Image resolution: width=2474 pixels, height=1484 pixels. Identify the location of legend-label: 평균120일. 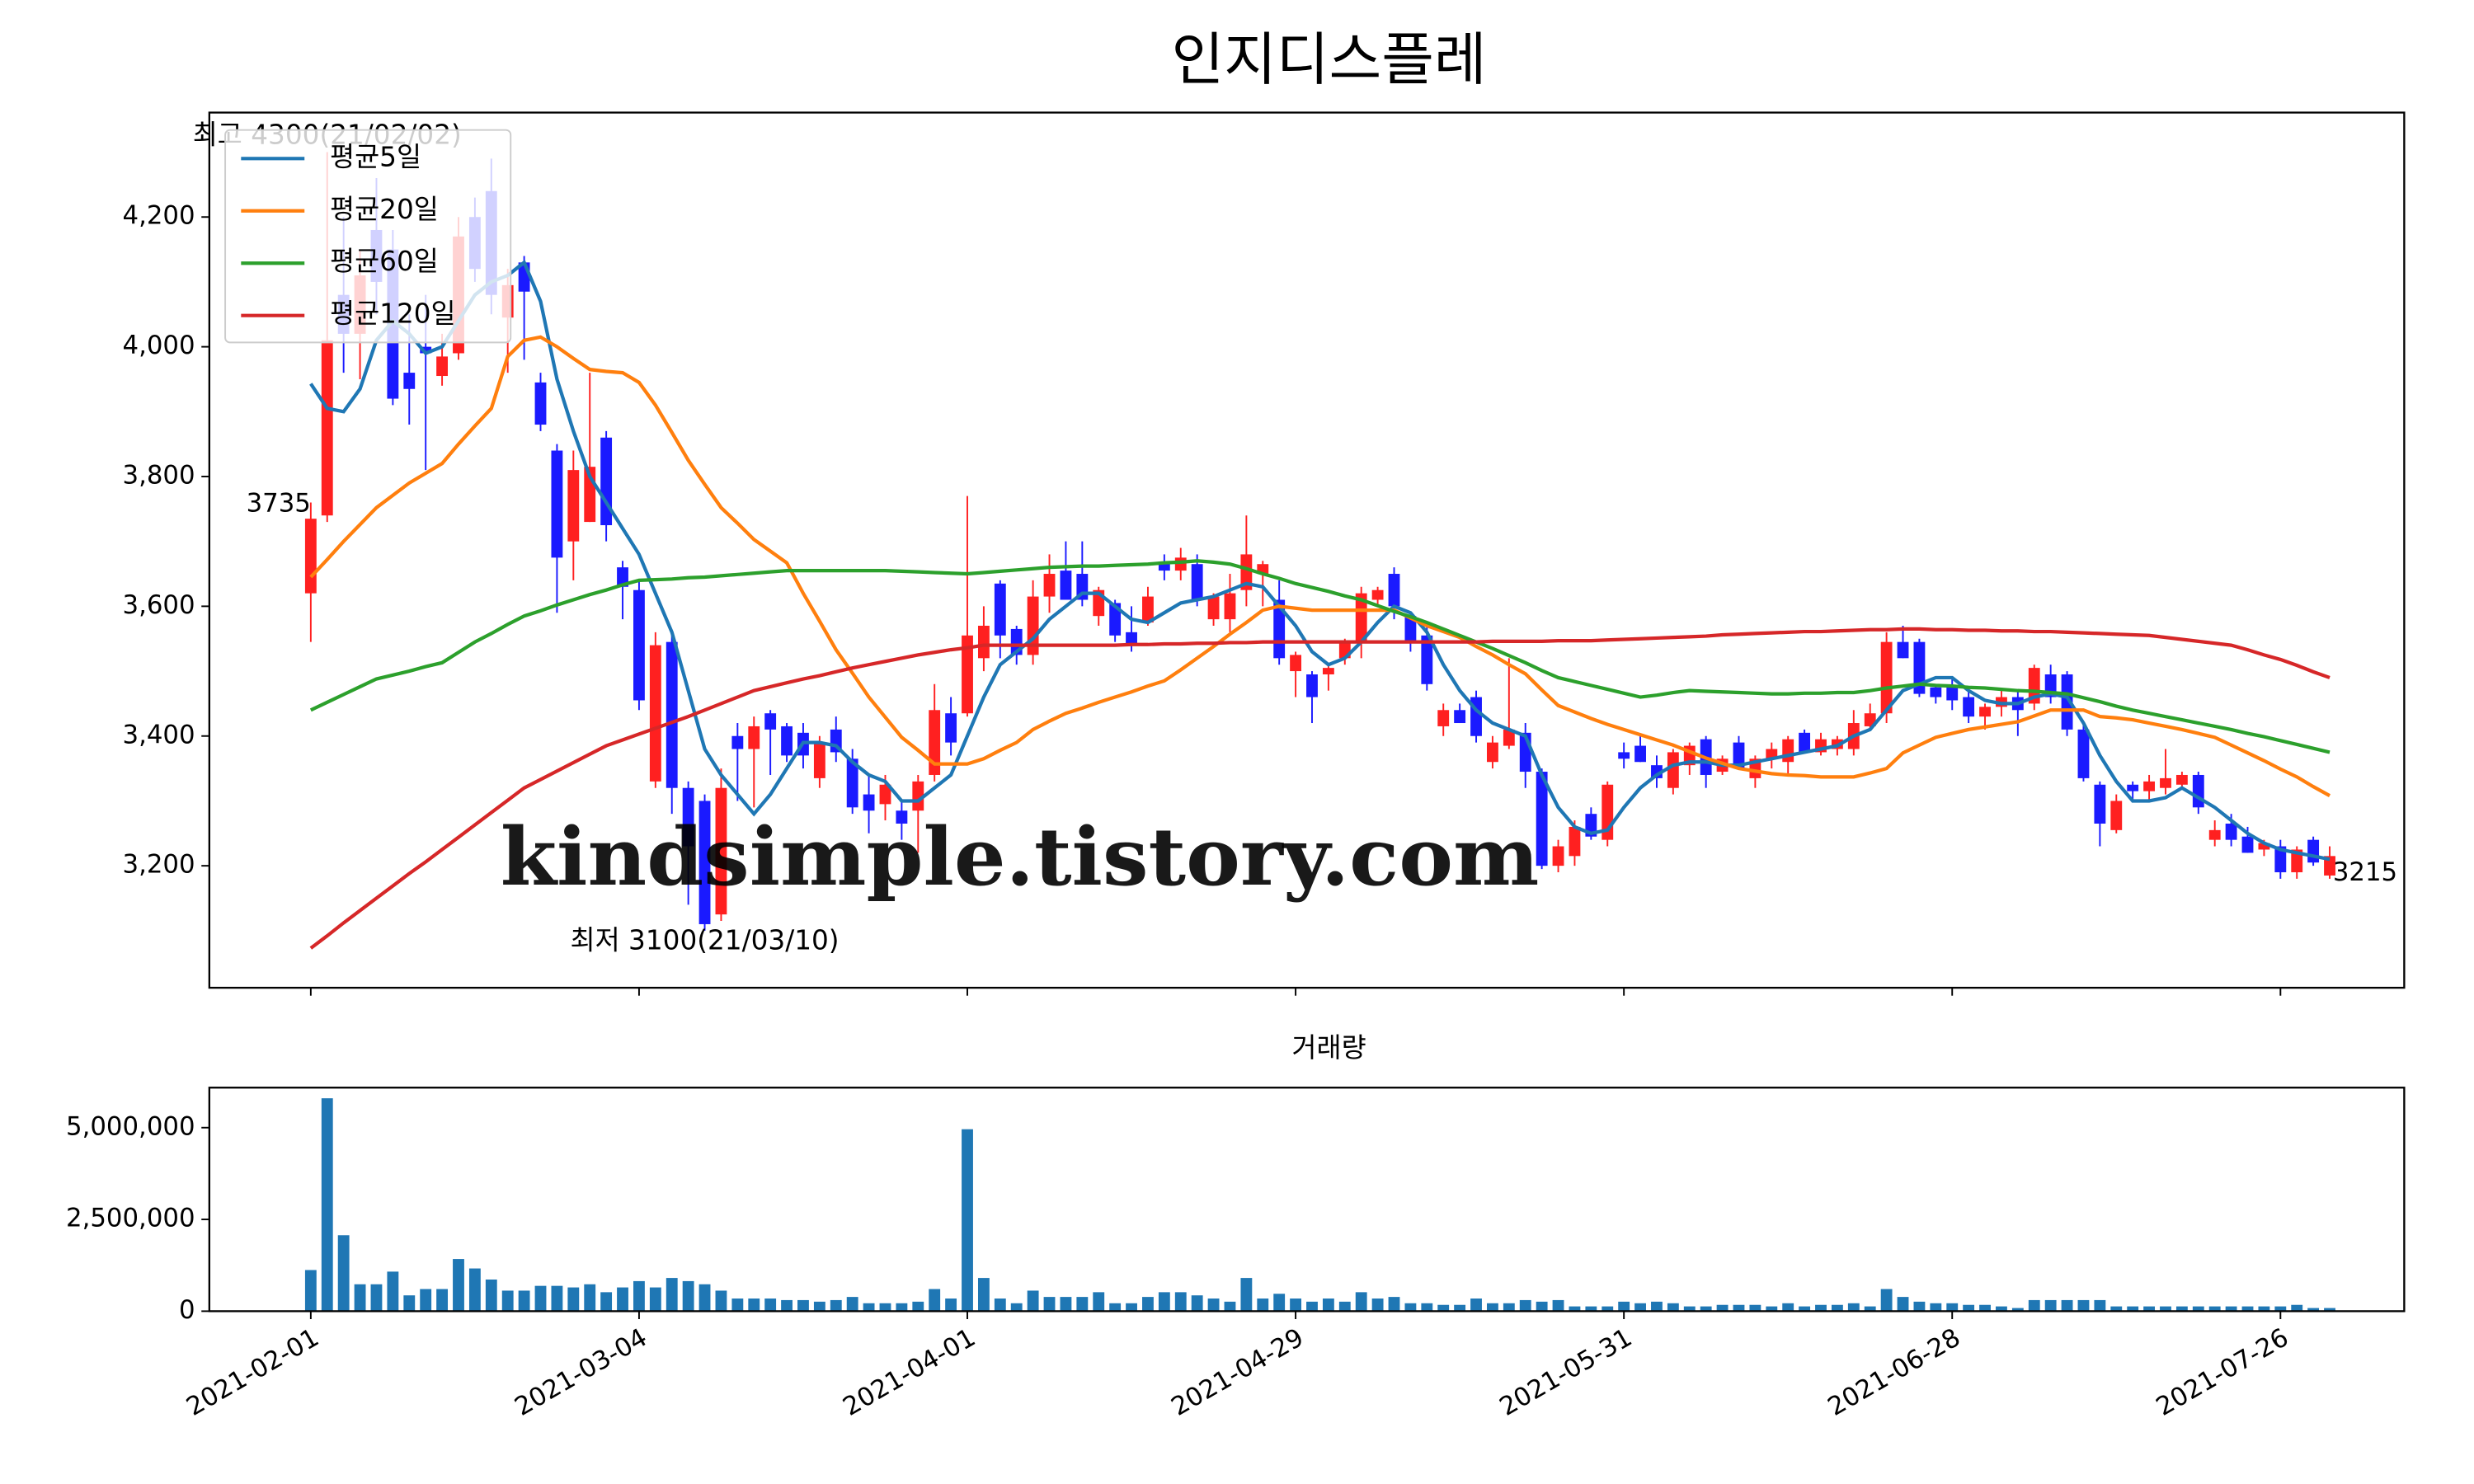
(393, 314).